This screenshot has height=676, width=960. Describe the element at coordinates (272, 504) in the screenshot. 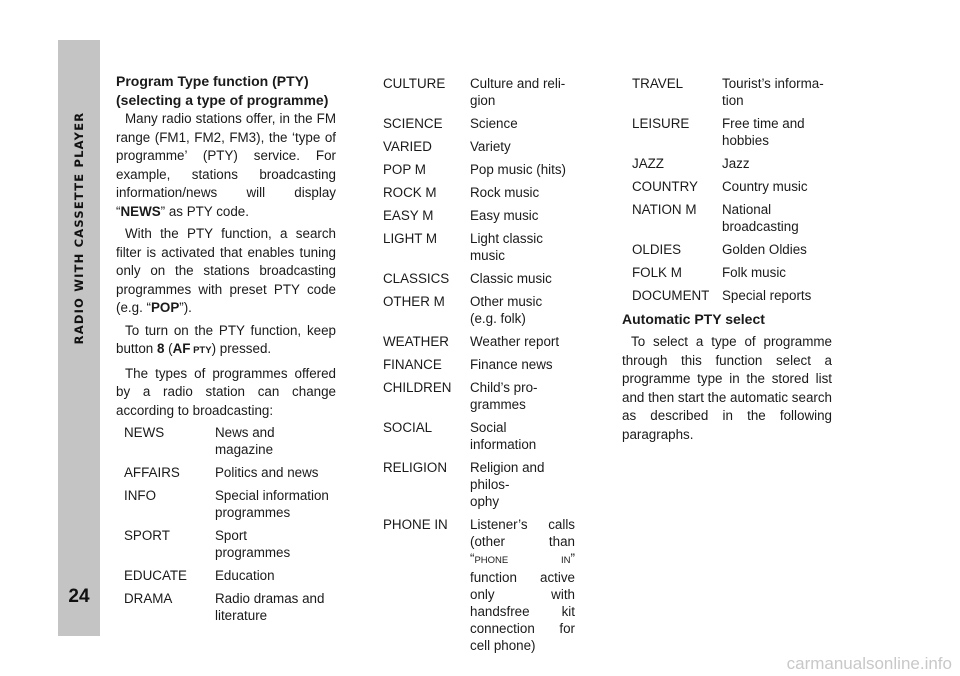

I see `type-description: Special information programmes` at that location.